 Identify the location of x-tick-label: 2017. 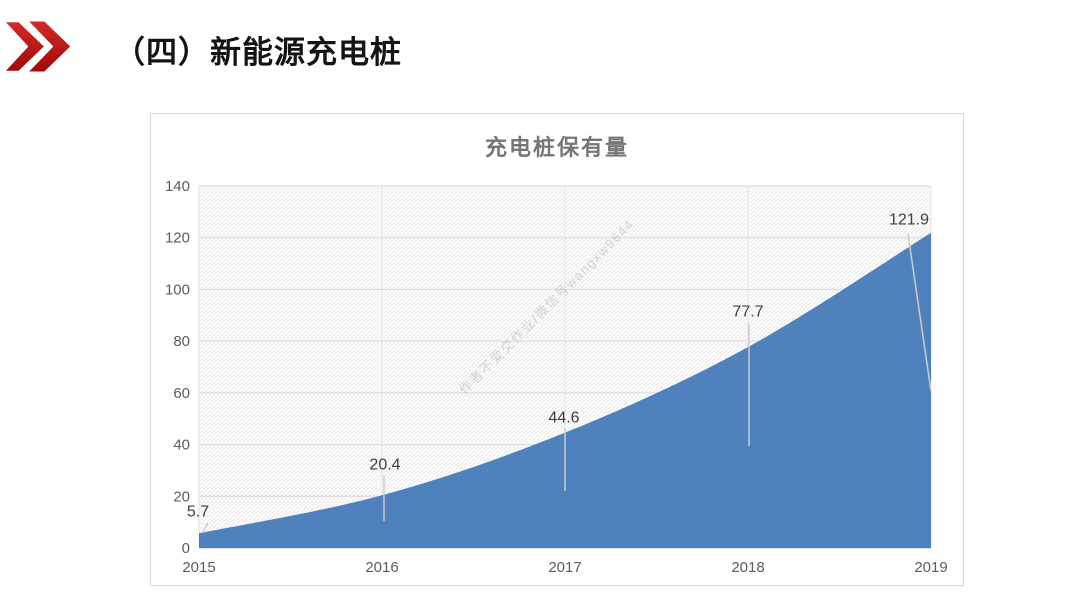
(564, 567).